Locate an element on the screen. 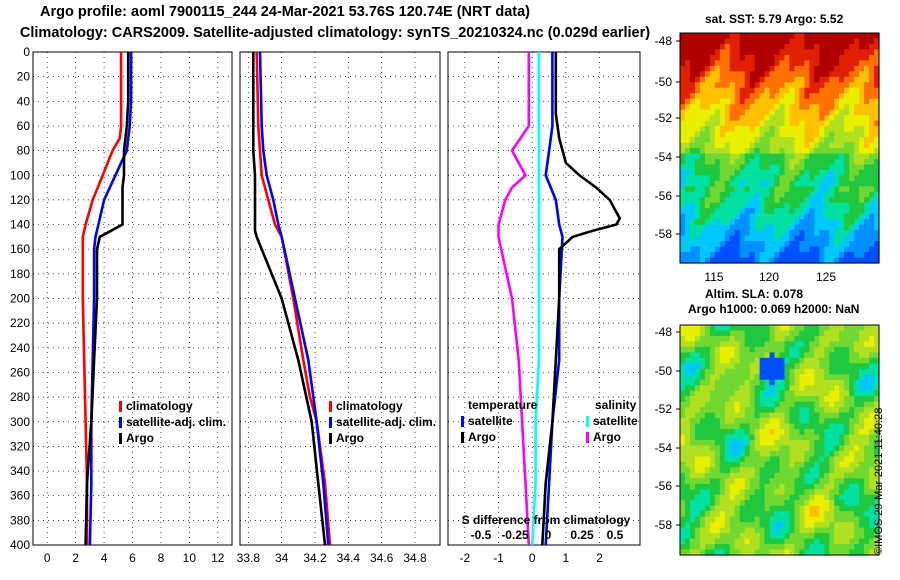 This screenshot has width=900, height=580. map-frame is located at coordinates (779, 148).